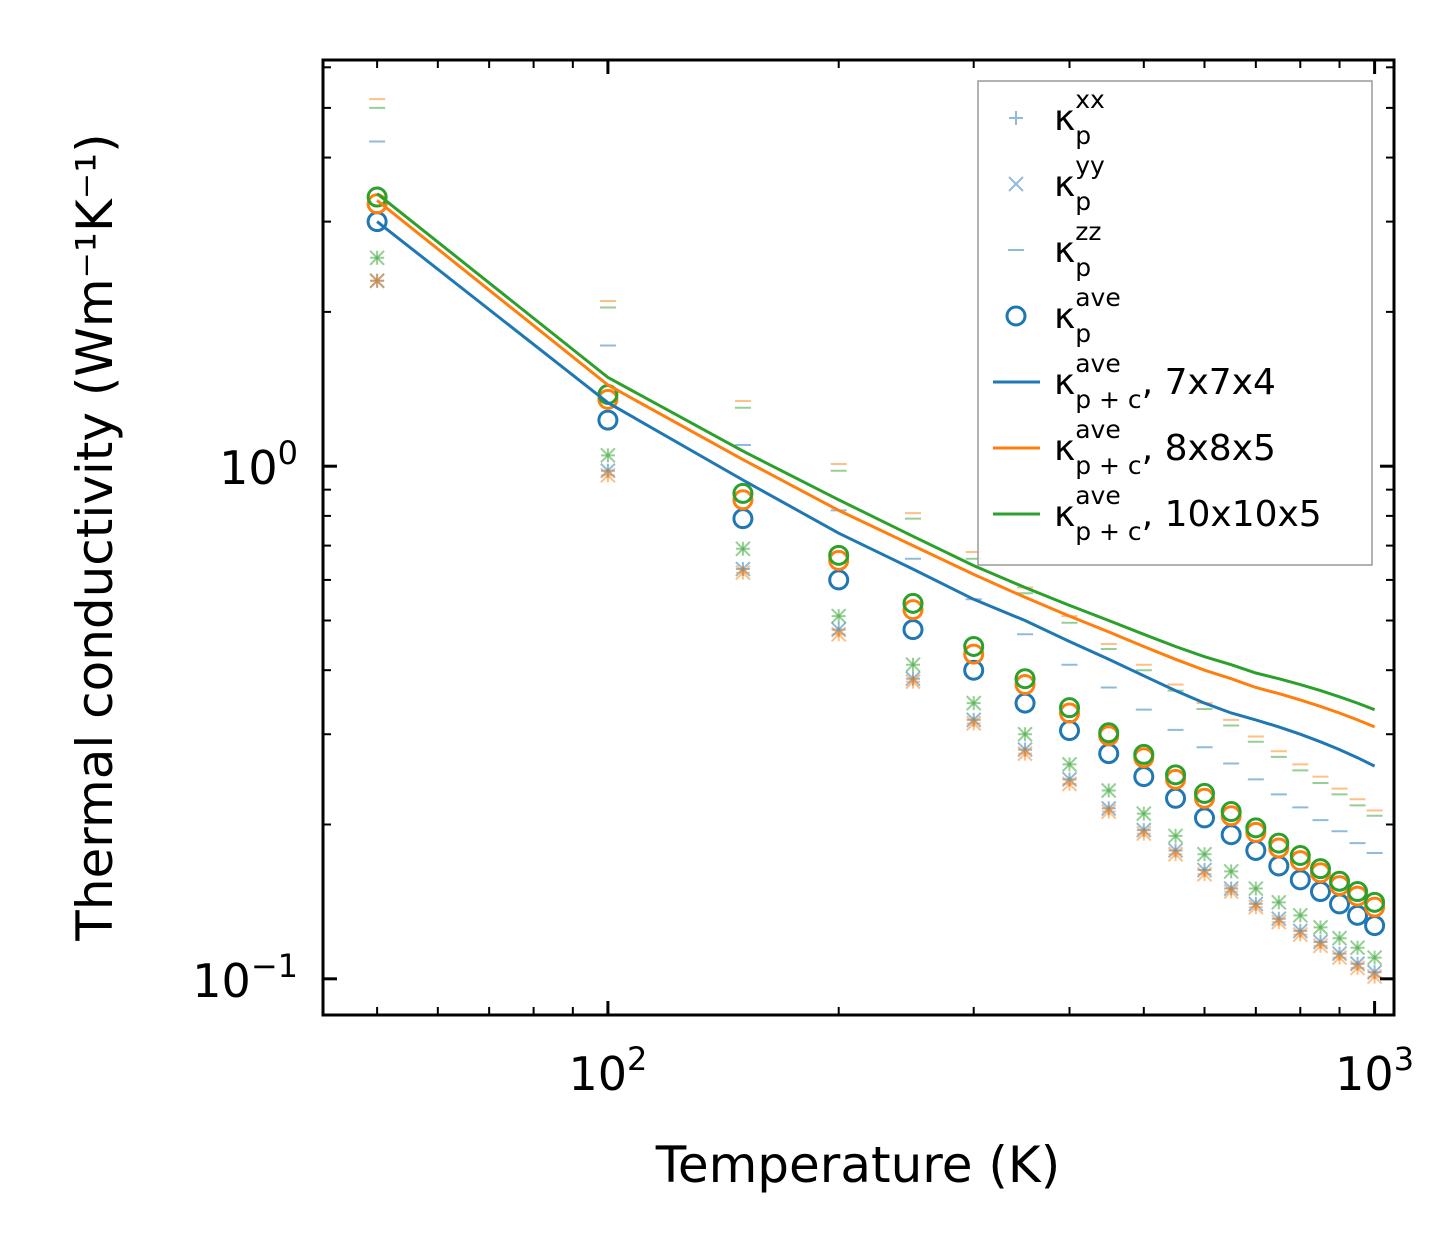  I want to click on series-8x8x5-kave-point-shape, so click(1025, 685).